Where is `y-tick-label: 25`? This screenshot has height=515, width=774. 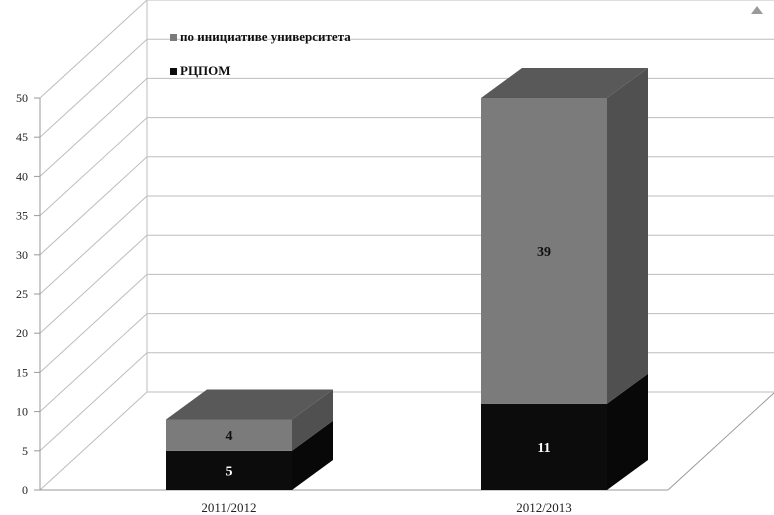 y-tick-label: 25 is located at coordinates (22, 294).